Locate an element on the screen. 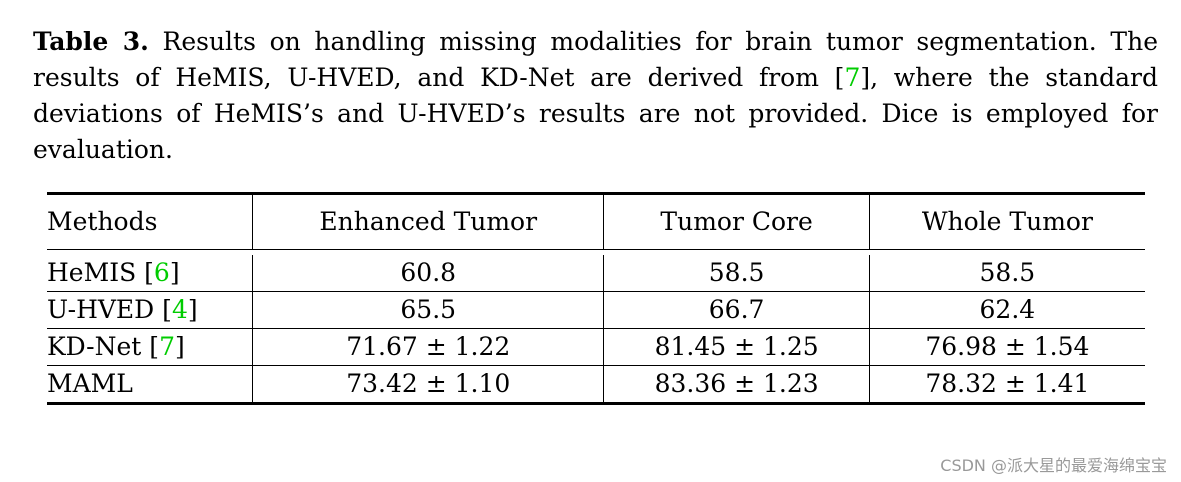  citation-link: 4 is located at coordinates (179, 309).